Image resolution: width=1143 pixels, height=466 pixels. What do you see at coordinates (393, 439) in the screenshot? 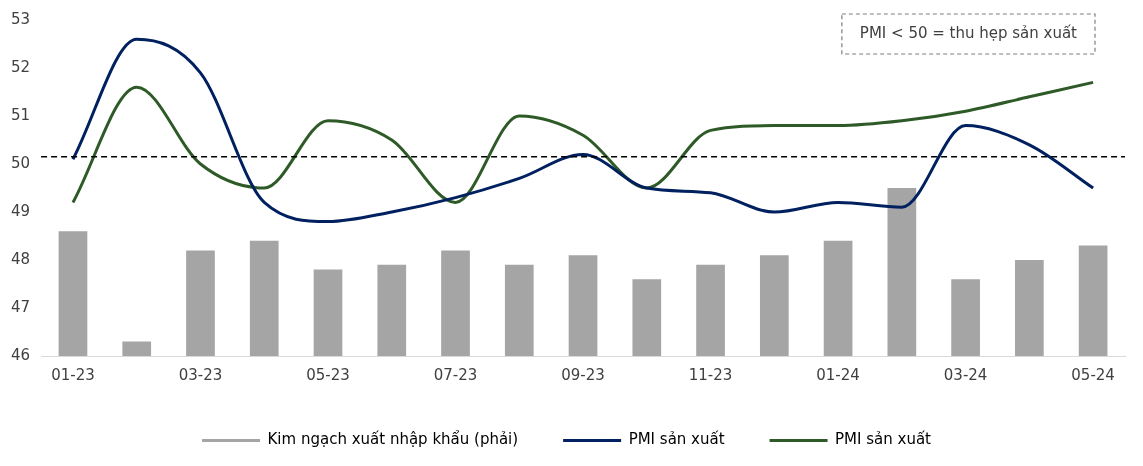
I see `legend-label: Kim ngạch xuất nhập khẩu (phải)` at bounding box center [393, 439].